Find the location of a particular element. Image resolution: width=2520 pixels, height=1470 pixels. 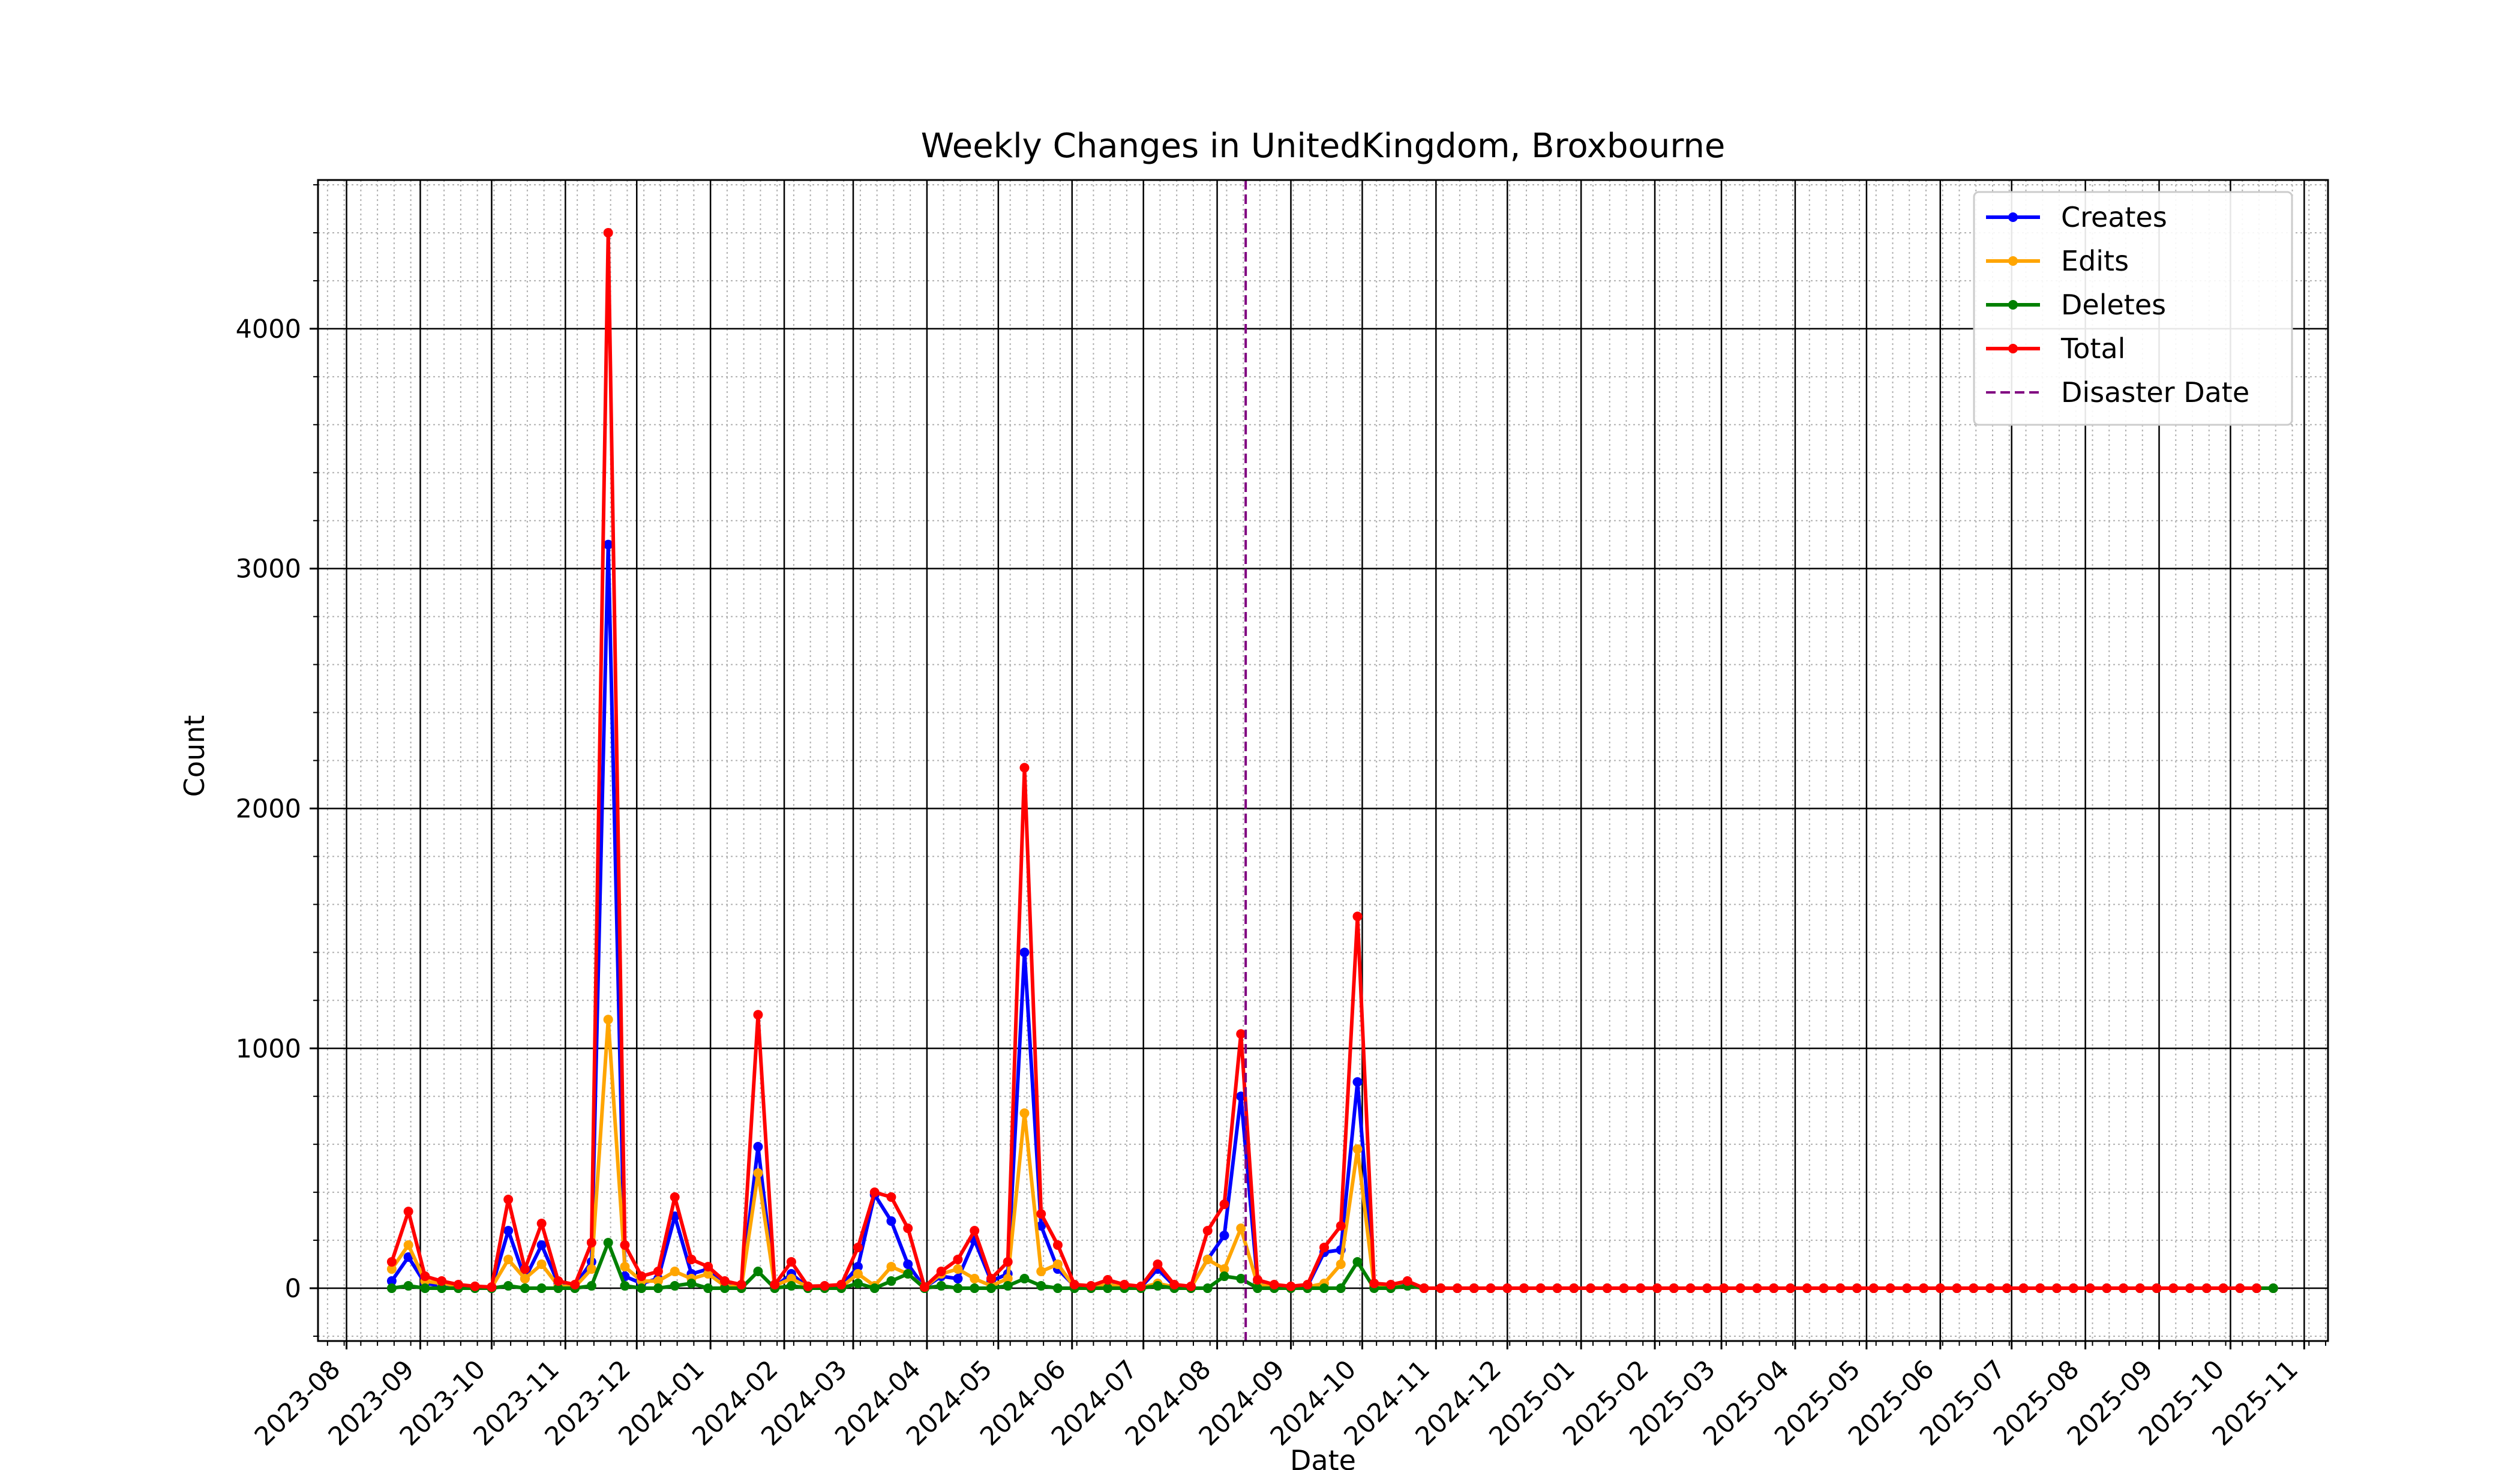

legend-label: Deletes is located at coordinates (2113, 305).